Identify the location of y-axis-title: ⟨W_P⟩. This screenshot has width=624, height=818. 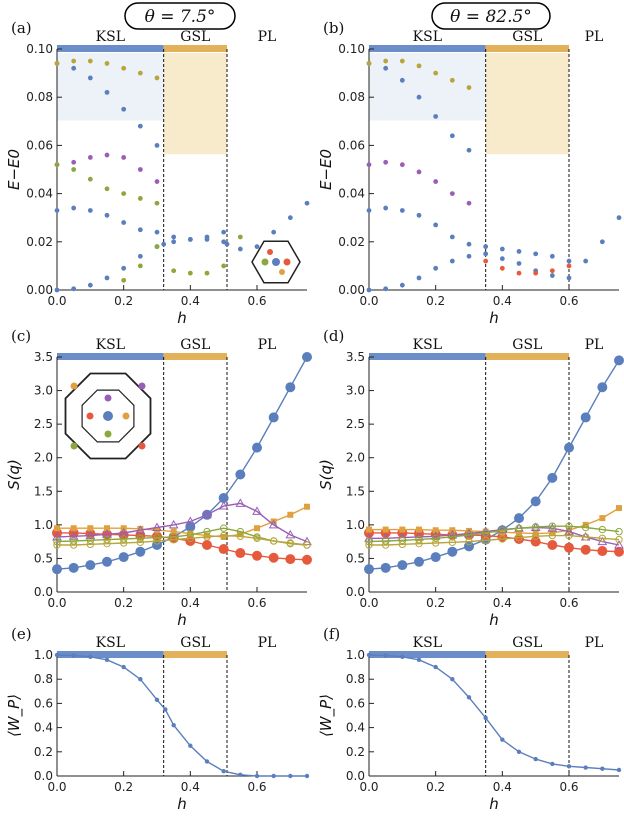
(14, 715).